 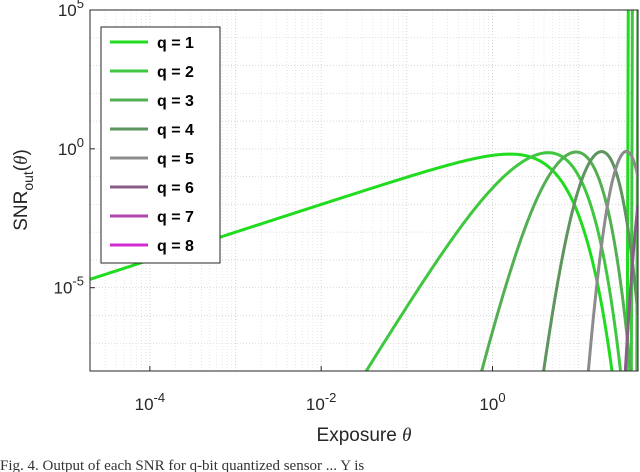 I want to click on legend: q = 1 q = 2 q = 3 q = 4 q = 5 q = 6 q = 7 q = 8, so click(x=160, y=145).